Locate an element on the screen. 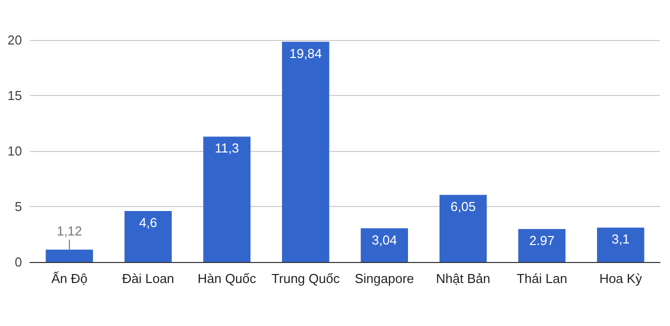  x-tick-label: Trung Quốc is located at coordinates (306, 278).